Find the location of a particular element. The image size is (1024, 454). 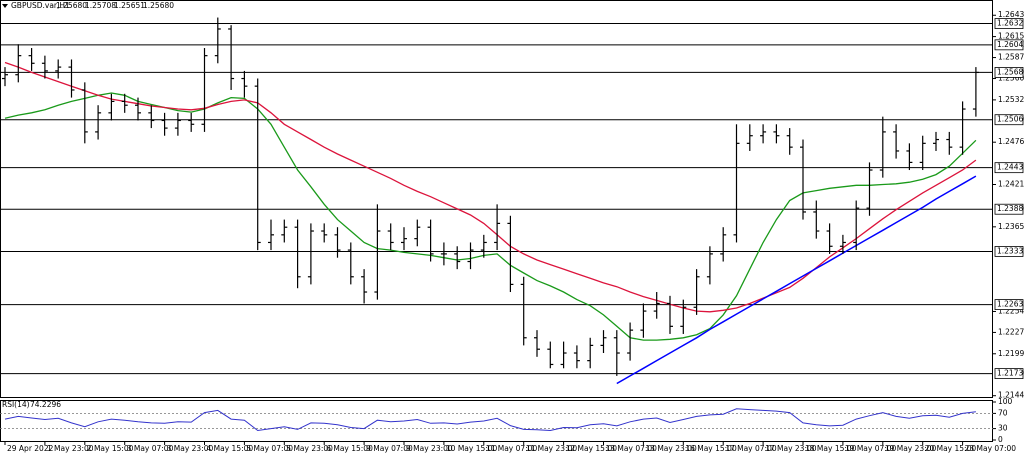

x-tick-label: 10 May 15:00 is located at coordinates (472, 448).